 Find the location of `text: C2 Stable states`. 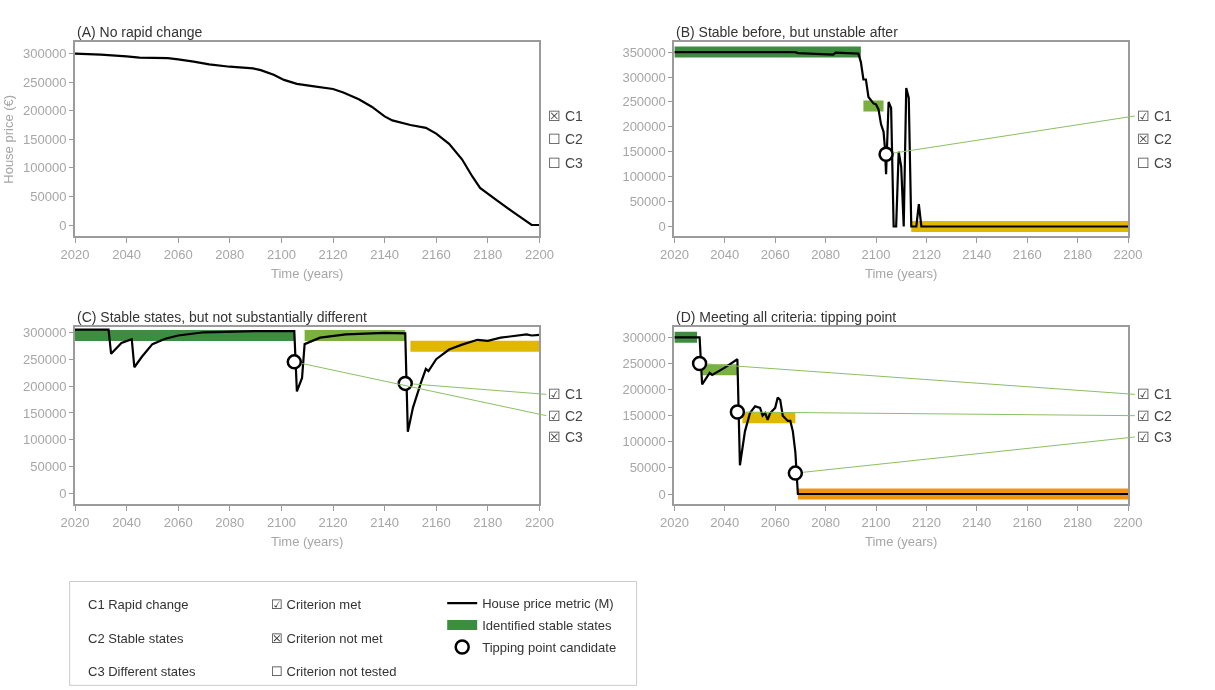

text: C2 Stable states is located at coordinates (136, 638).